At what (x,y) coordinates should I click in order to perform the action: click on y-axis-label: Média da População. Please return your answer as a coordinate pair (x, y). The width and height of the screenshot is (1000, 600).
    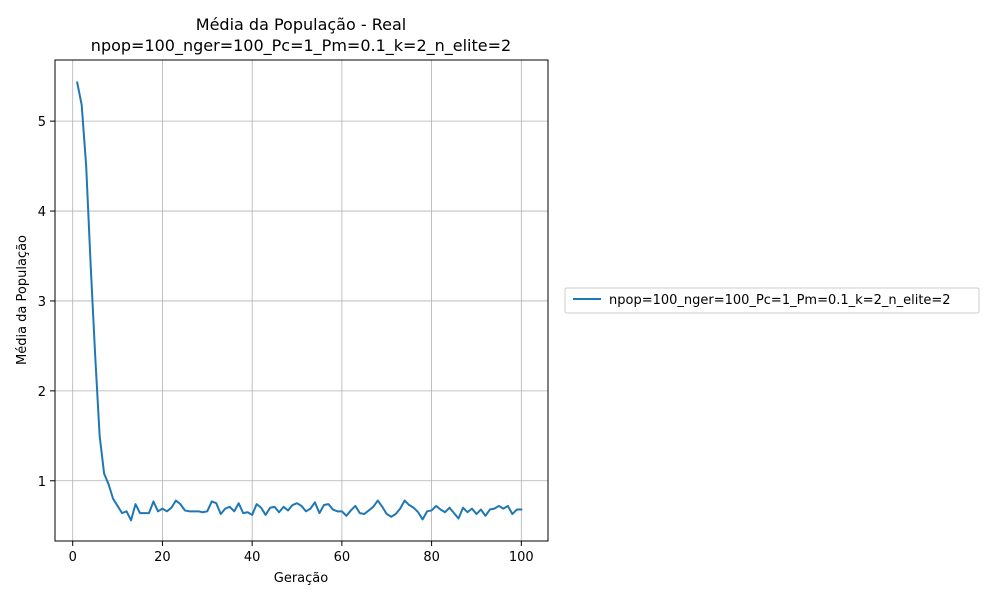
    Looking at the image, I should click on (22, 300).